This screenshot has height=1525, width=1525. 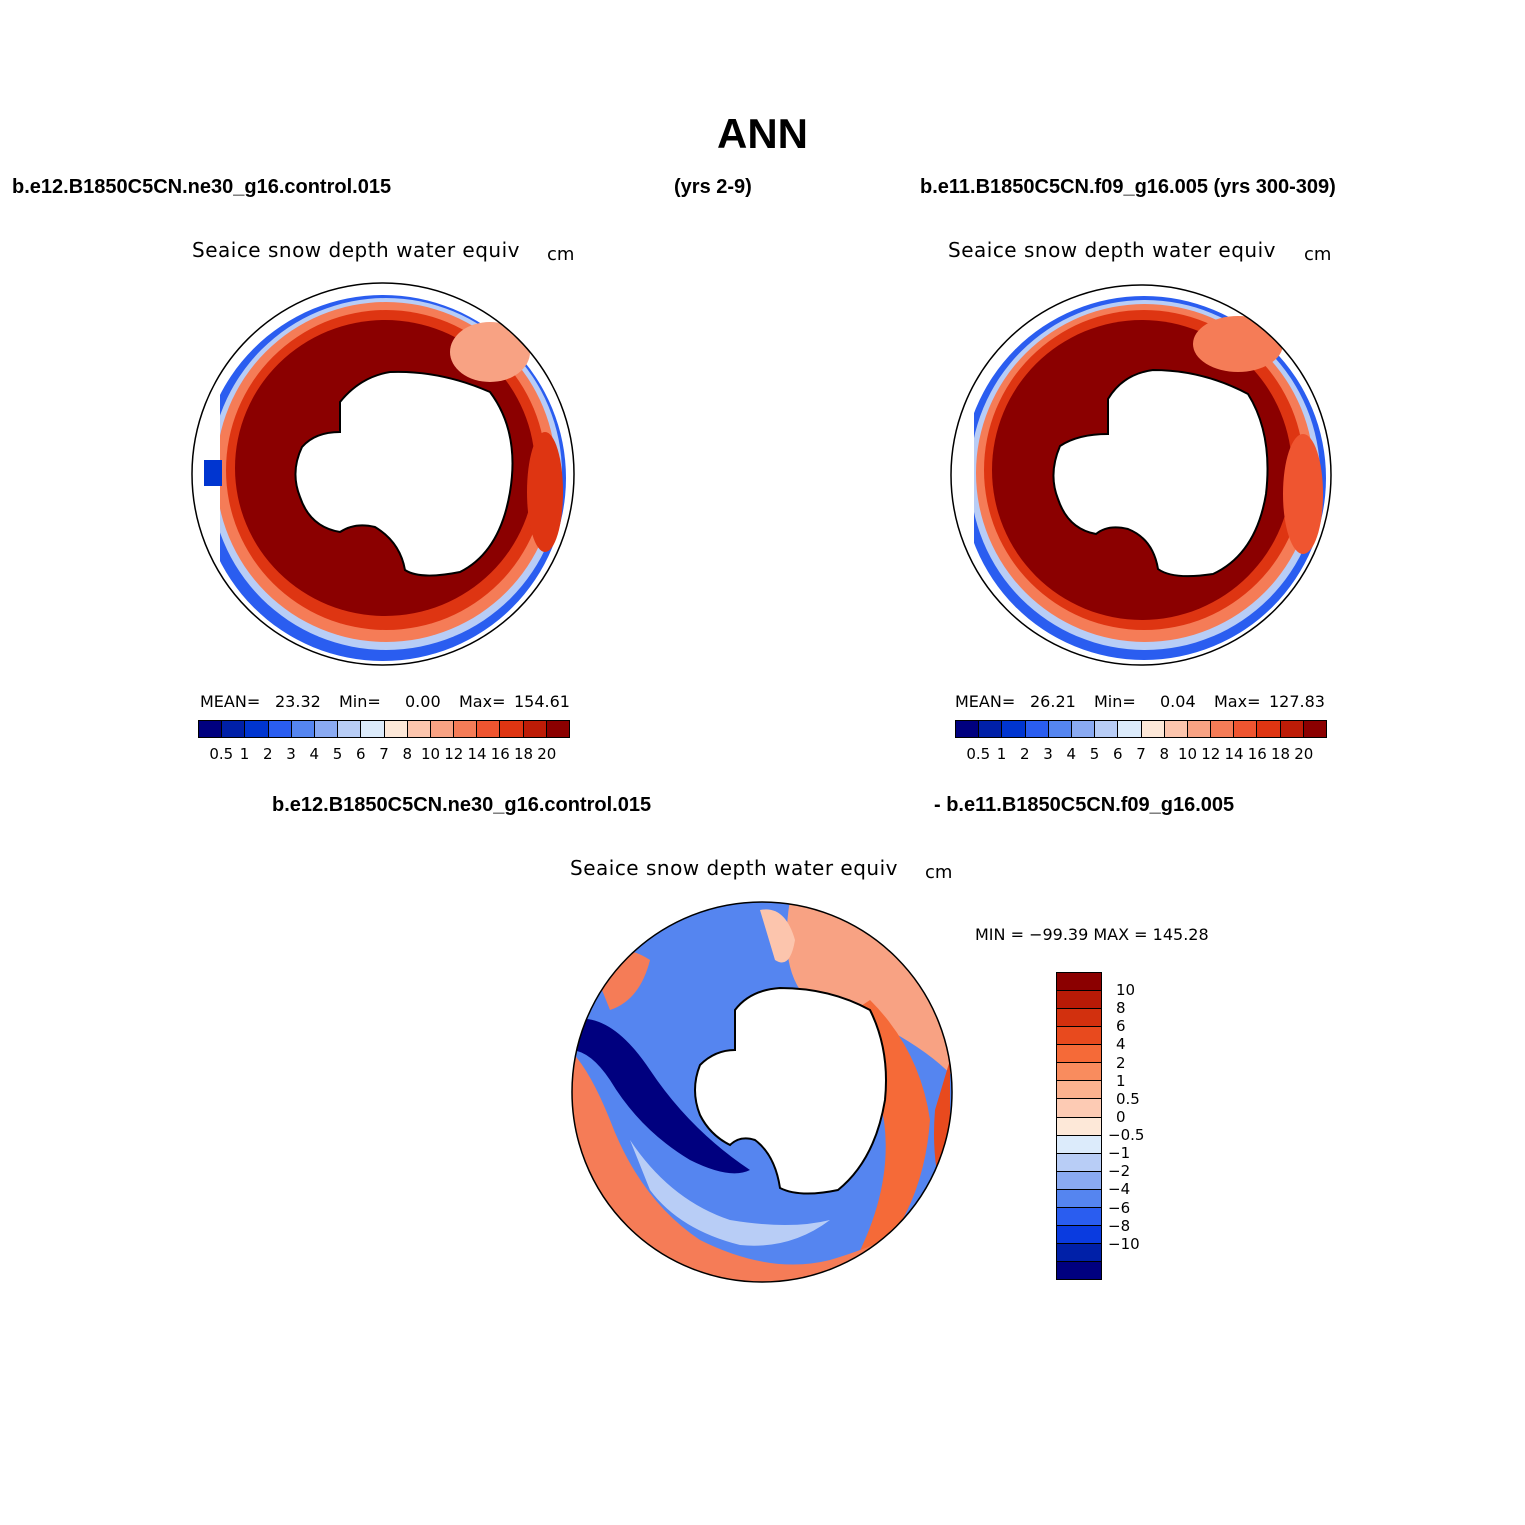 I want to click on diff-colorbar-tick-label: 2, so click(x=1121, y=1062).